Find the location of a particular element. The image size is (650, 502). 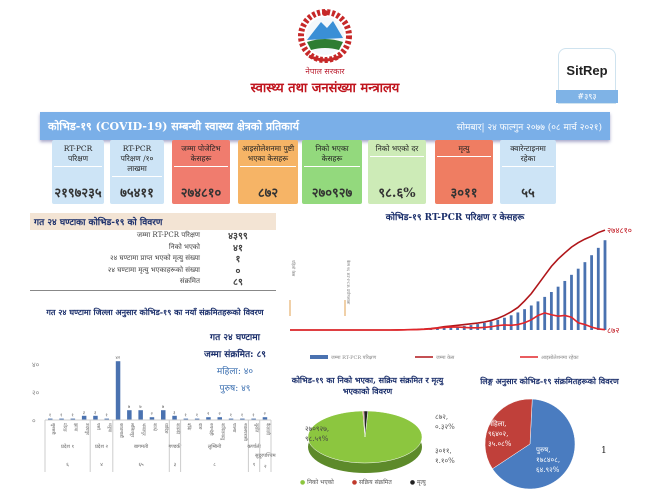

stat-value: २७०९२७ is located at coordinates (332, 193).